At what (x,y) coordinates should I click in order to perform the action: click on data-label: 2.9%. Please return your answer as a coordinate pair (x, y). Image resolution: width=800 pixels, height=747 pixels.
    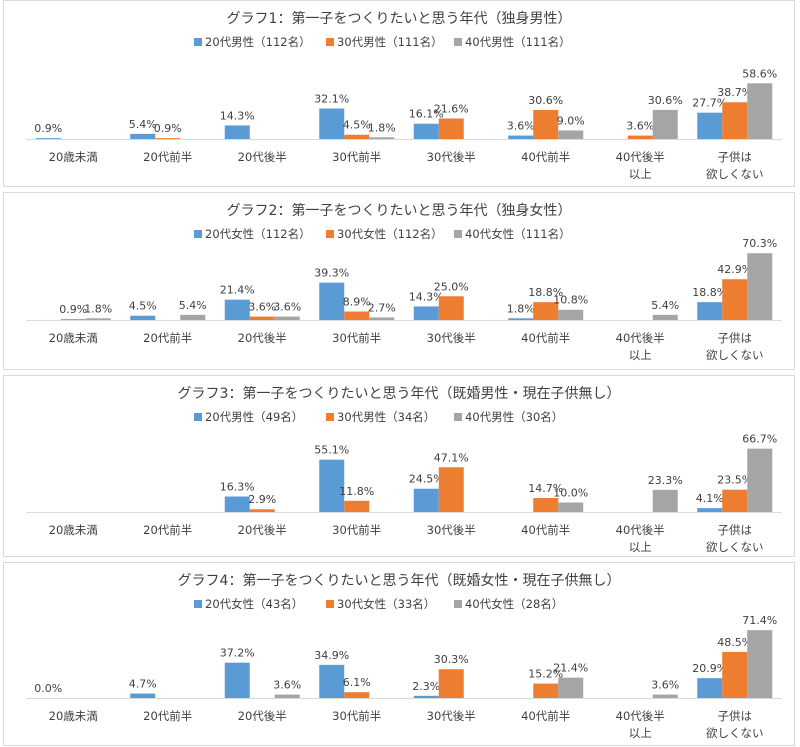
    Looking at the image, I should click on (262, 499).